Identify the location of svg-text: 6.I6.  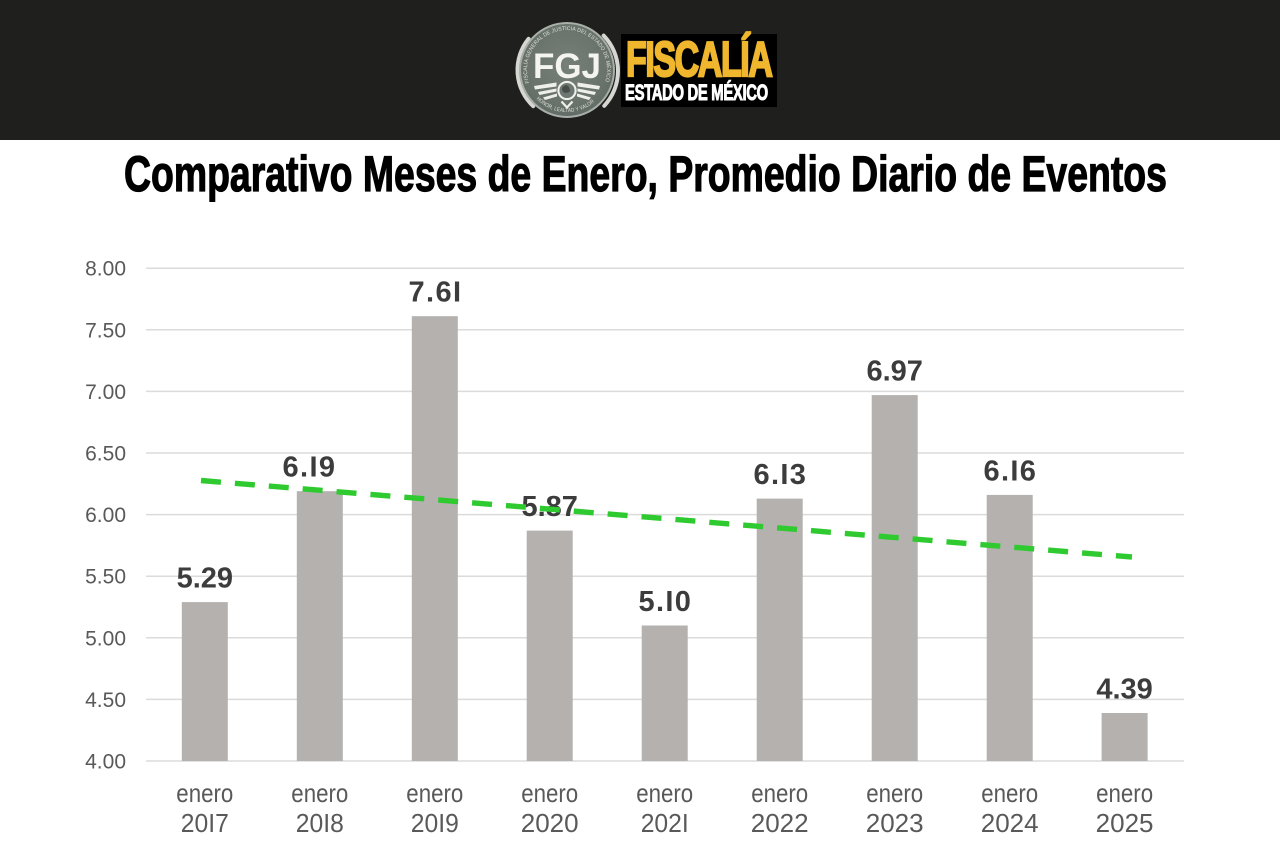
(1009, 471).